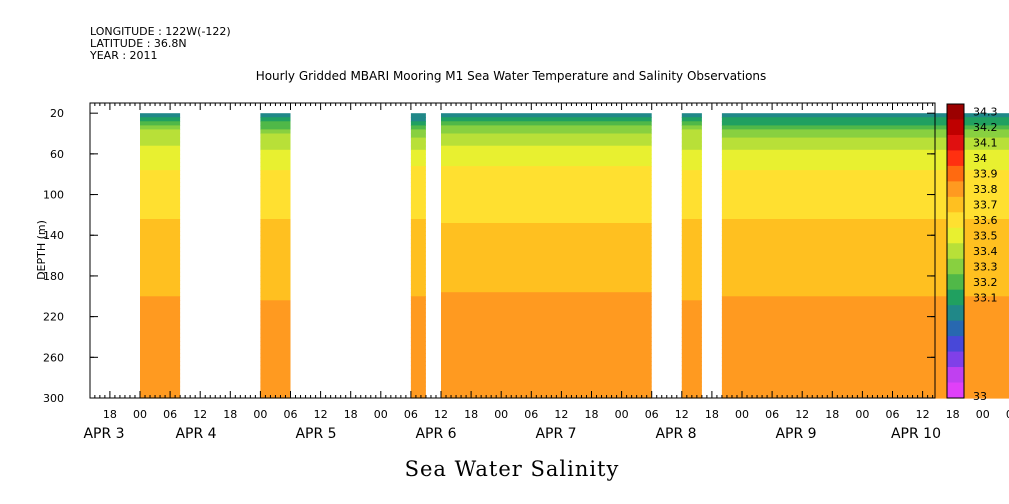 Image resolution: width=1009 pixels, height=504 pixels. What do you see at coordinates (622, 414) in the screenshot?
I see `x-hour-label: 00` at bounding box center [622, 414].